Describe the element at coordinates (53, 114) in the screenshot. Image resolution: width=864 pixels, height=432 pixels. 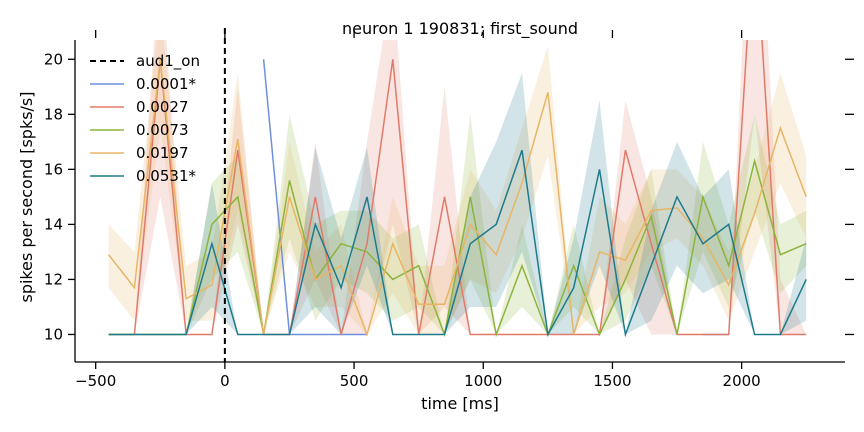
I see `y-tick-label: 18` at that location.